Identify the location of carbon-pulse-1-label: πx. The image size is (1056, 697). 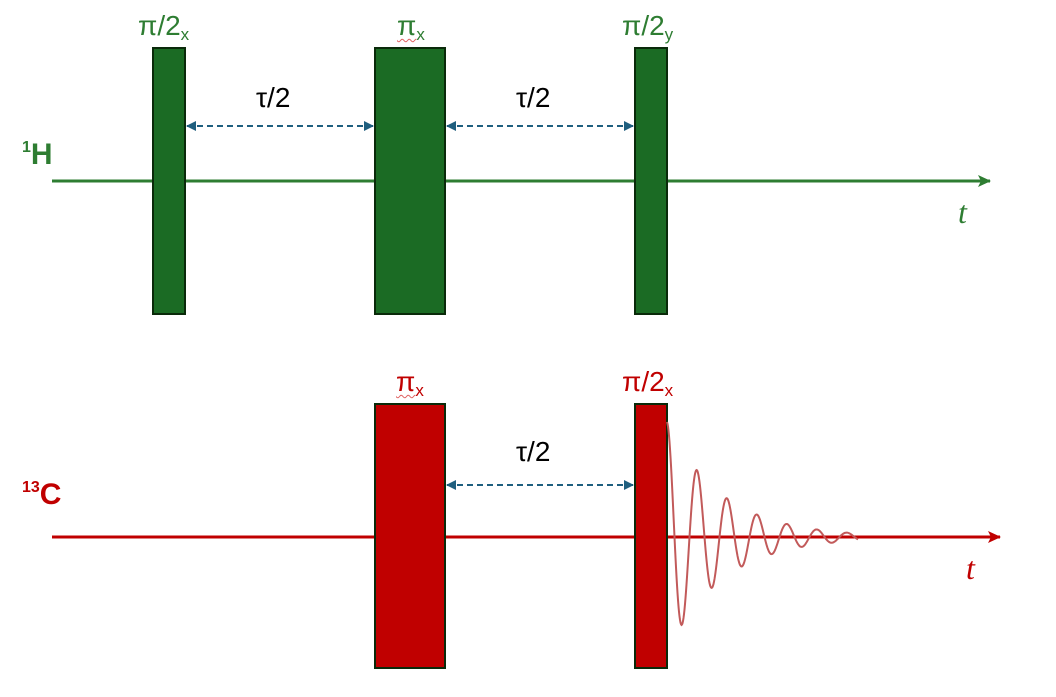
(410, 383).